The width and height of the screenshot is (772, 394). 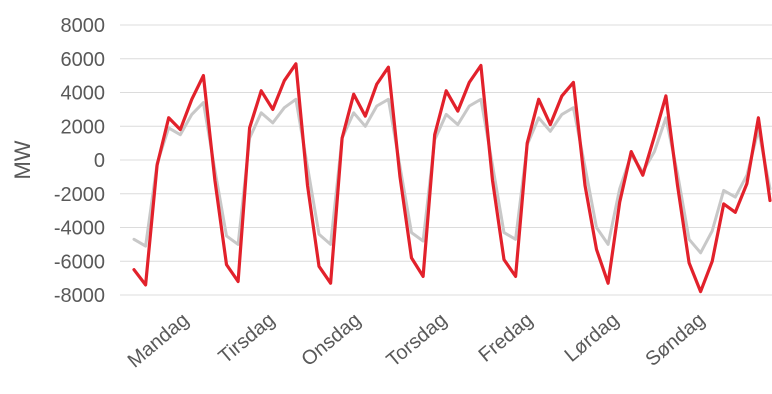 I want to click on x-tick-label: Fredag, so click(x=506, y=338).